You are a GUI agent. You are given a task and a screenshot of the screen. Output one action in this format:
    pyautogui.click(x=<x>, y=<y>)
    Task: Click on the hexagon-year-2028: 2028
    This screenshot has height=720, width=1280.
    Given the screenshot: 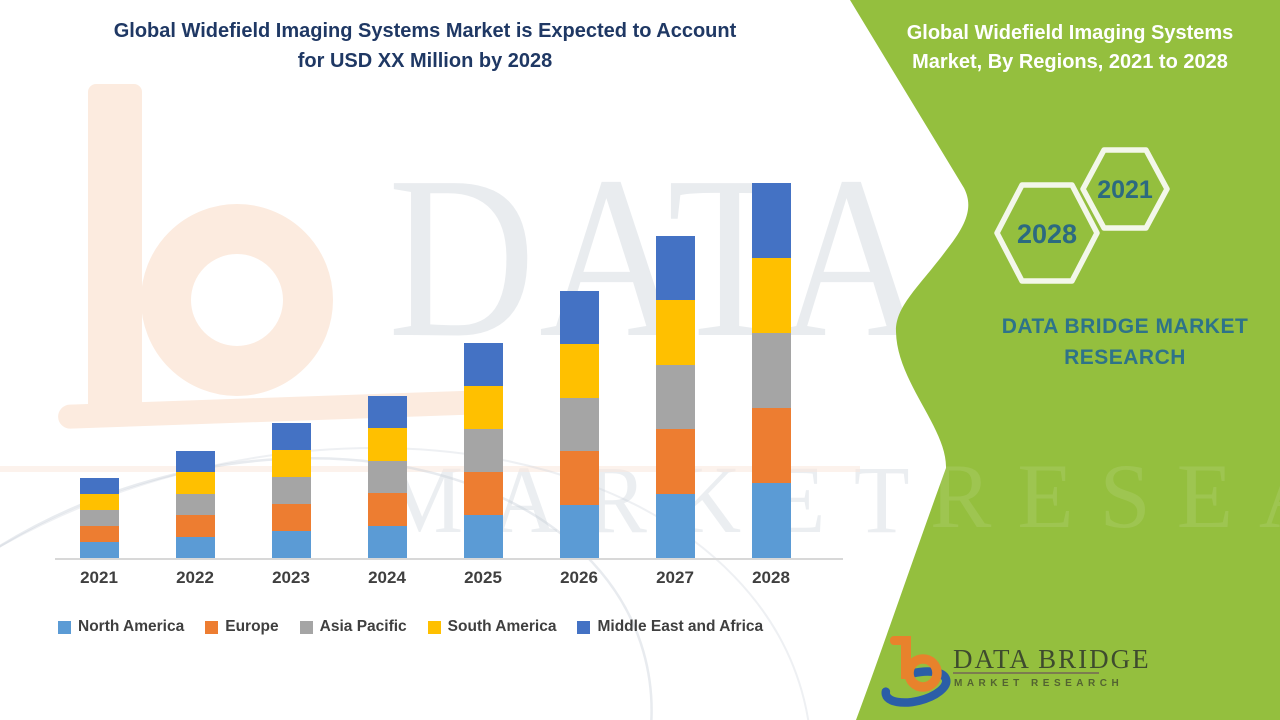 What is the action you would take?
    pyautogui.click(x=1047, y=234)
    